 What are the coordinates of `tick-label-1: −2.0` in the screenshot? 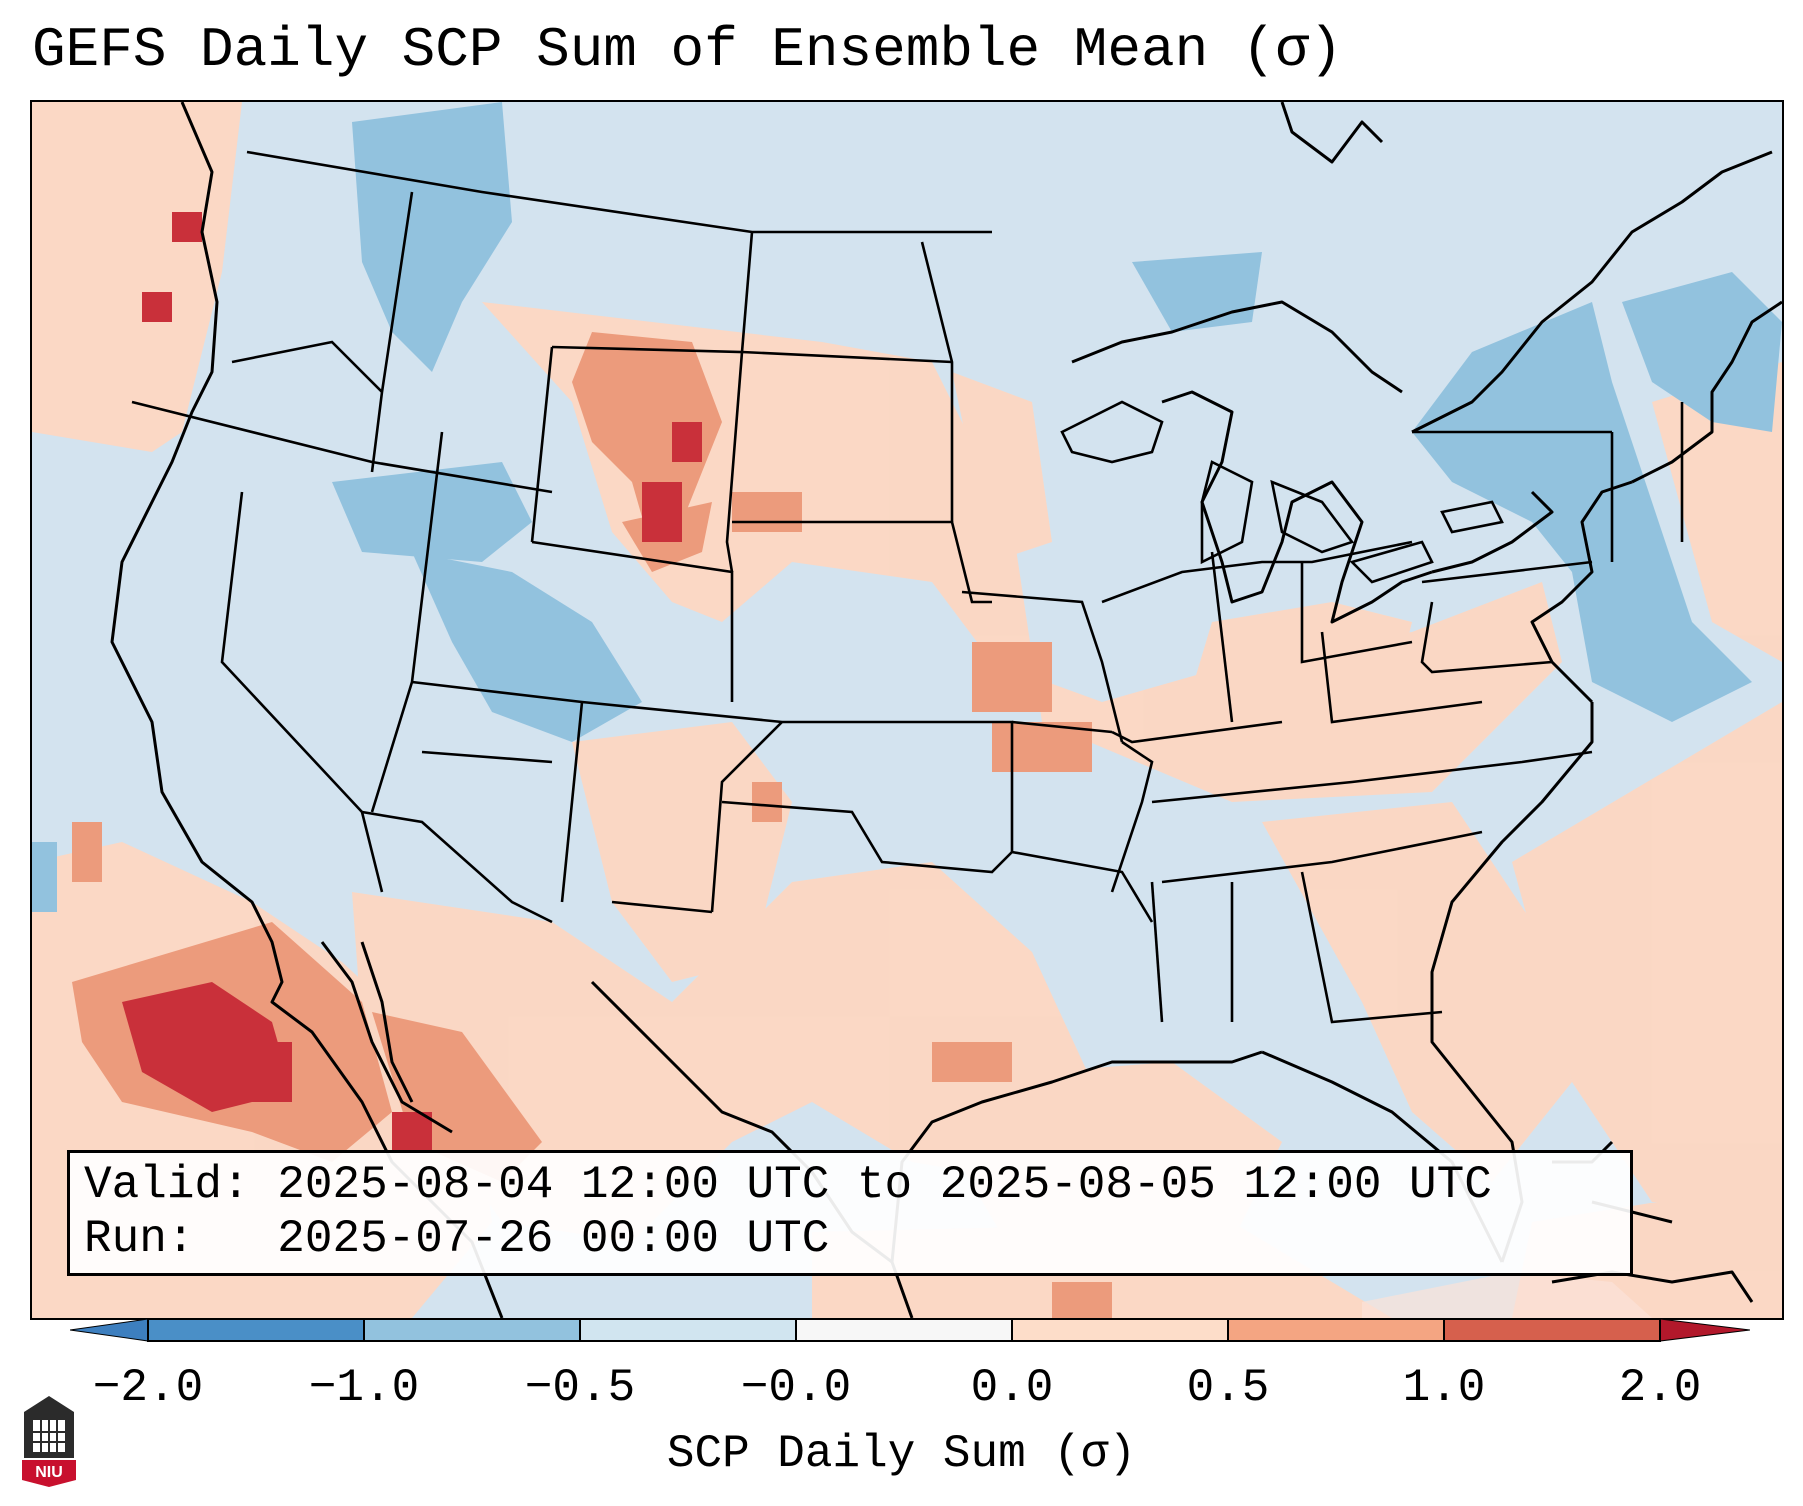 It's located at (148, 1388).